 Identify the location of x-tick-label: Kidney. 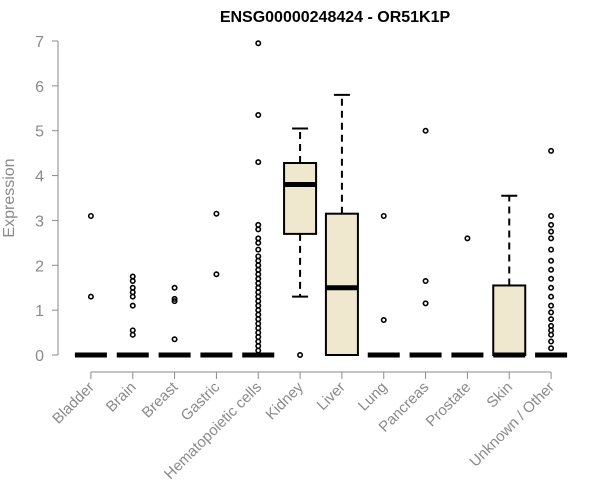
(284, 400).